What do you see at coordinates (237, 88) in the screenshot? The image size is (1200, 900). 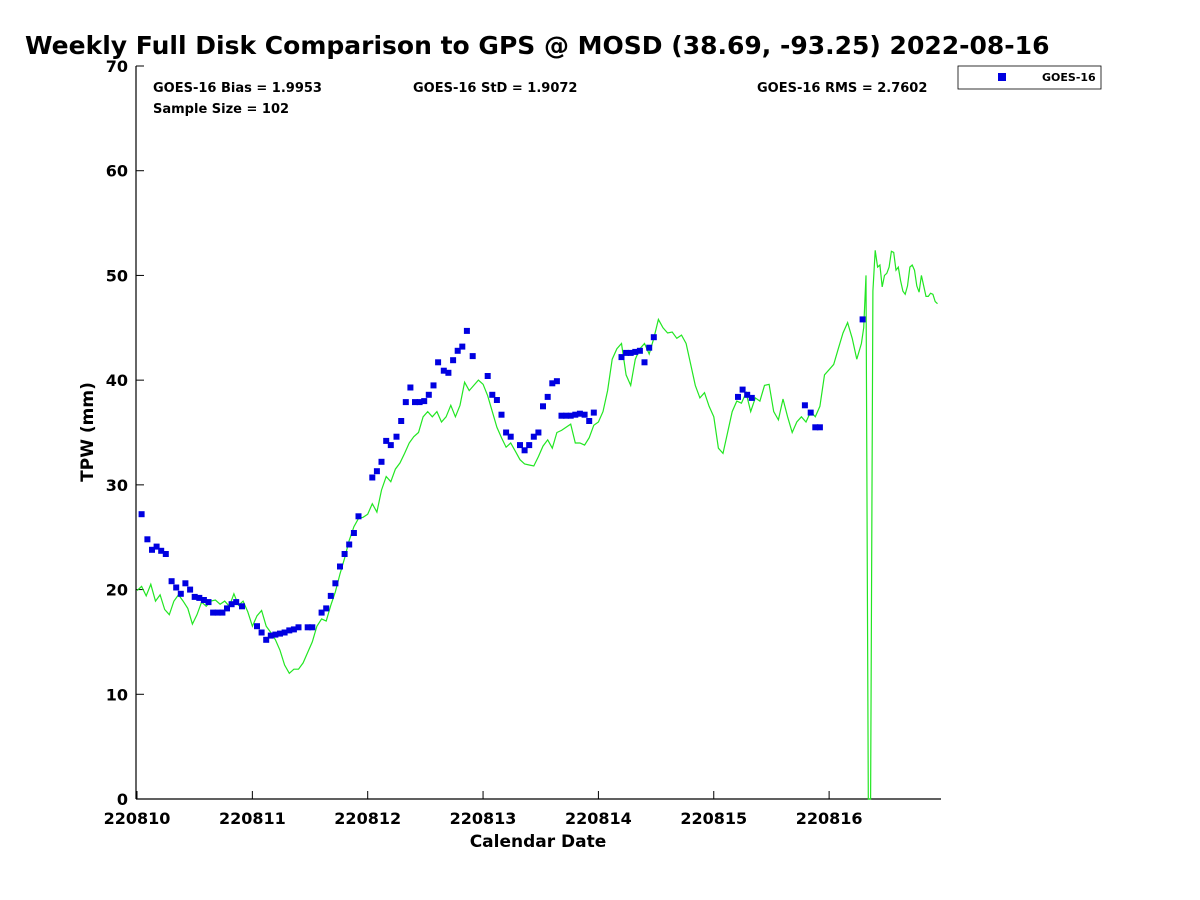 I see `bias-stat: GOES-16 Bias = 1.9953` at bounding box center [237, 88].